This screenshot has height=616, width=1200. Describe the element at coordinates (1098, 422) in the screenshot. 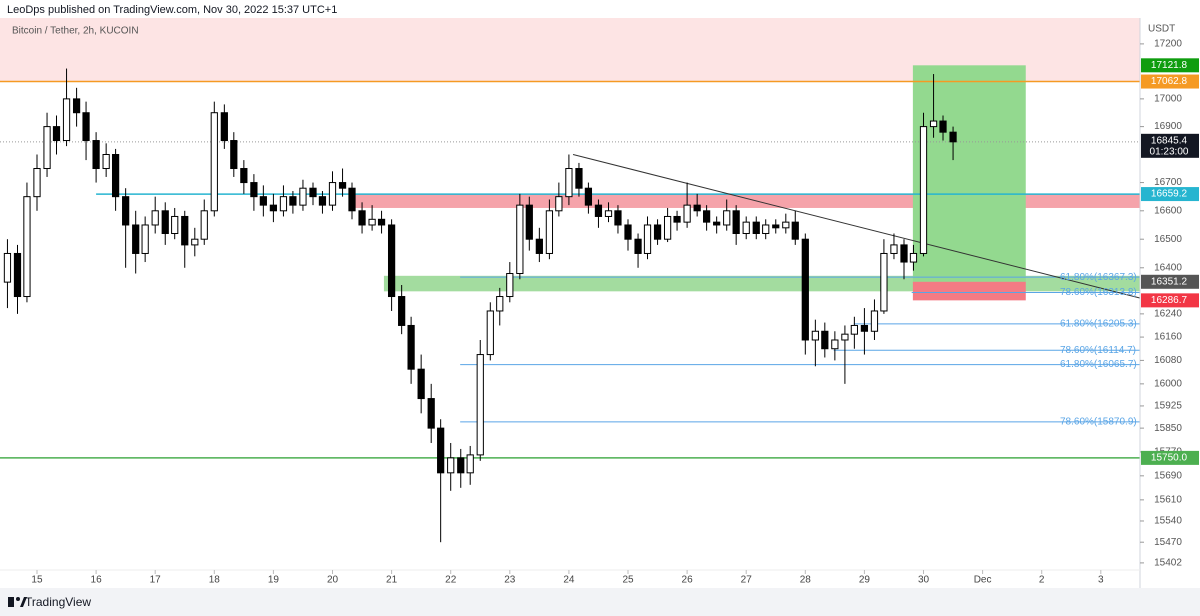

I see `fib-label: 78.60%(15870.9)` at that location.